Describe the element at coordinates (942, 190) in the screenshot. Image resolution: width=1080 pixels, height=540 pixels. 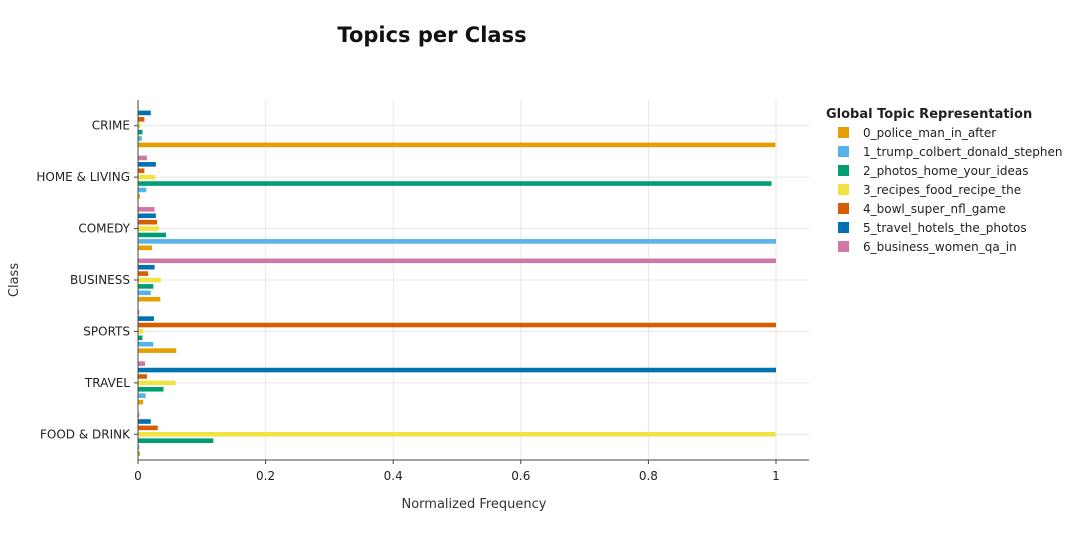
I see `legend-label: 3_recipes_food_recipe_the` at that location.